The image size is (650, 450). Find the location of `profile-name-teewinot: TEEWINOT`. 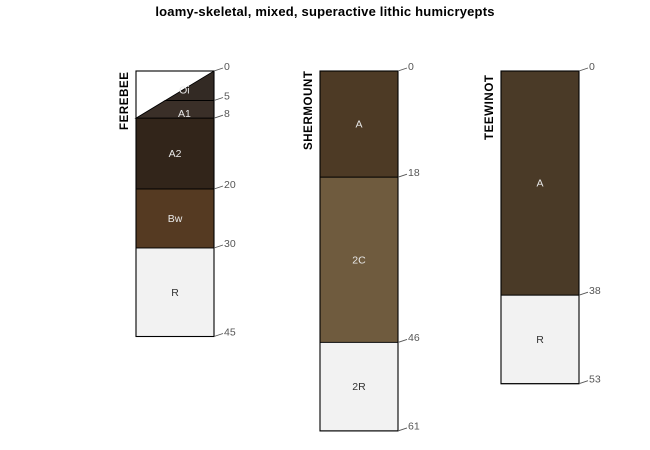

profile-name-teewinot: TEEWINOT is located at coordinates (490, 108).